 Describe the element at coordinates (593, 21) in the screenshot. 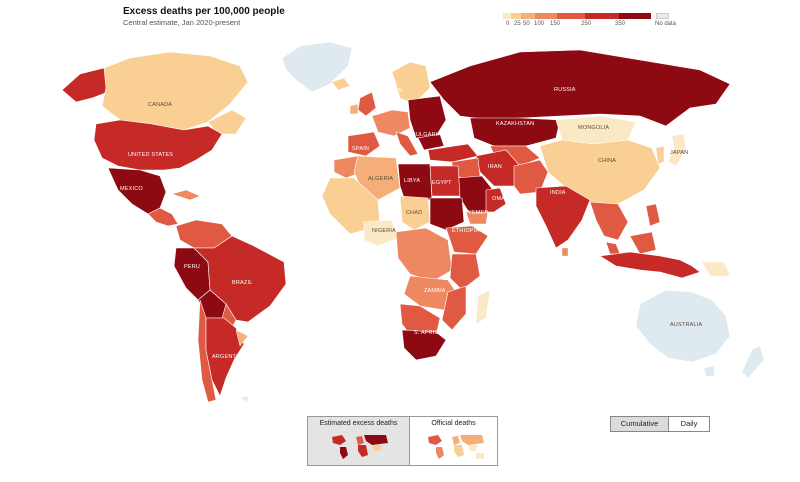

I see `color-legend: 0 25 50 100 150 250 350 No data` at that location.